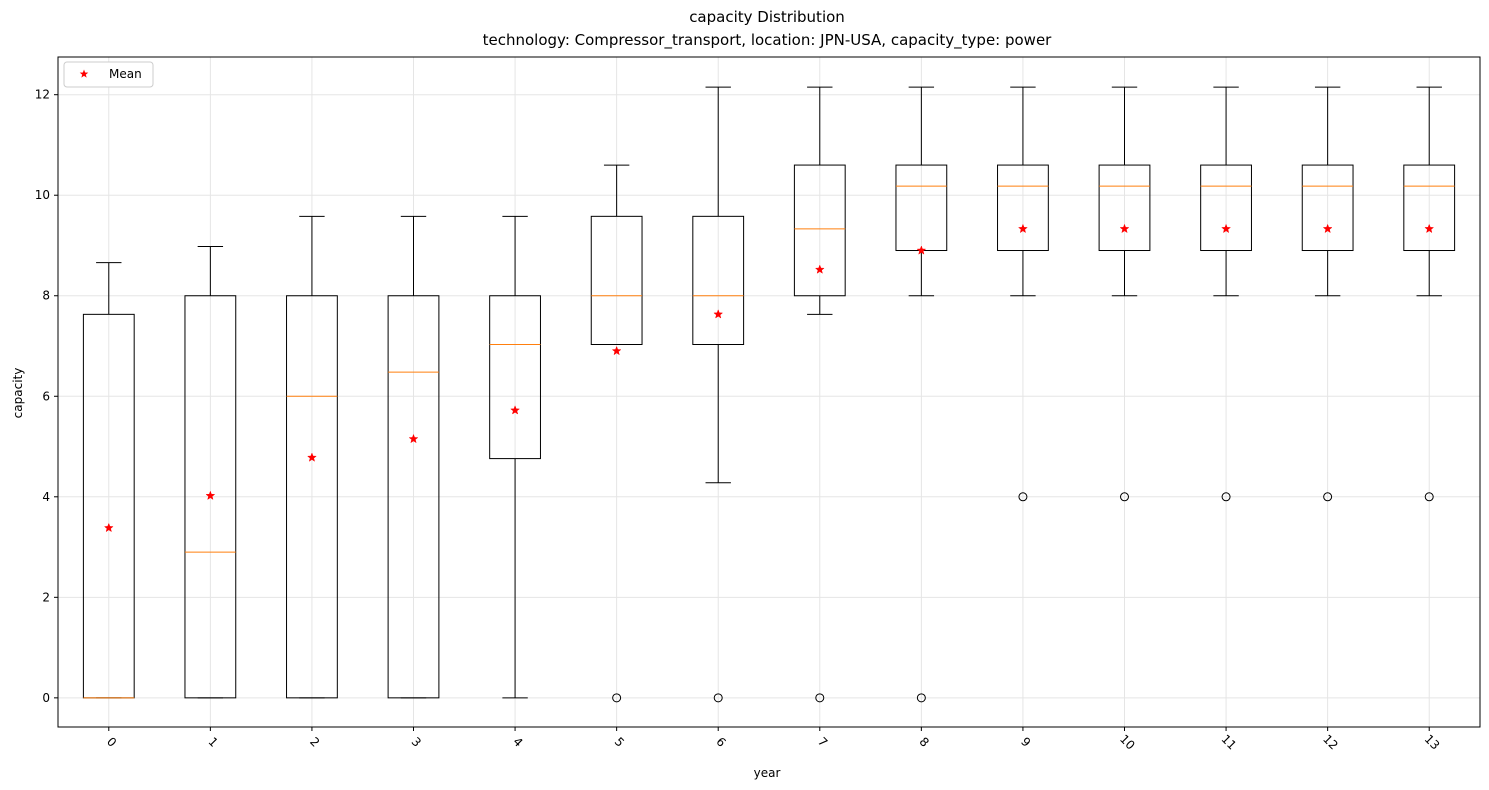 The image size is (1489, 790). What do you see at coordinates (46, 396) in the screenshot?
I see `y-tick-label: 6` at bounding box center [46, 396].